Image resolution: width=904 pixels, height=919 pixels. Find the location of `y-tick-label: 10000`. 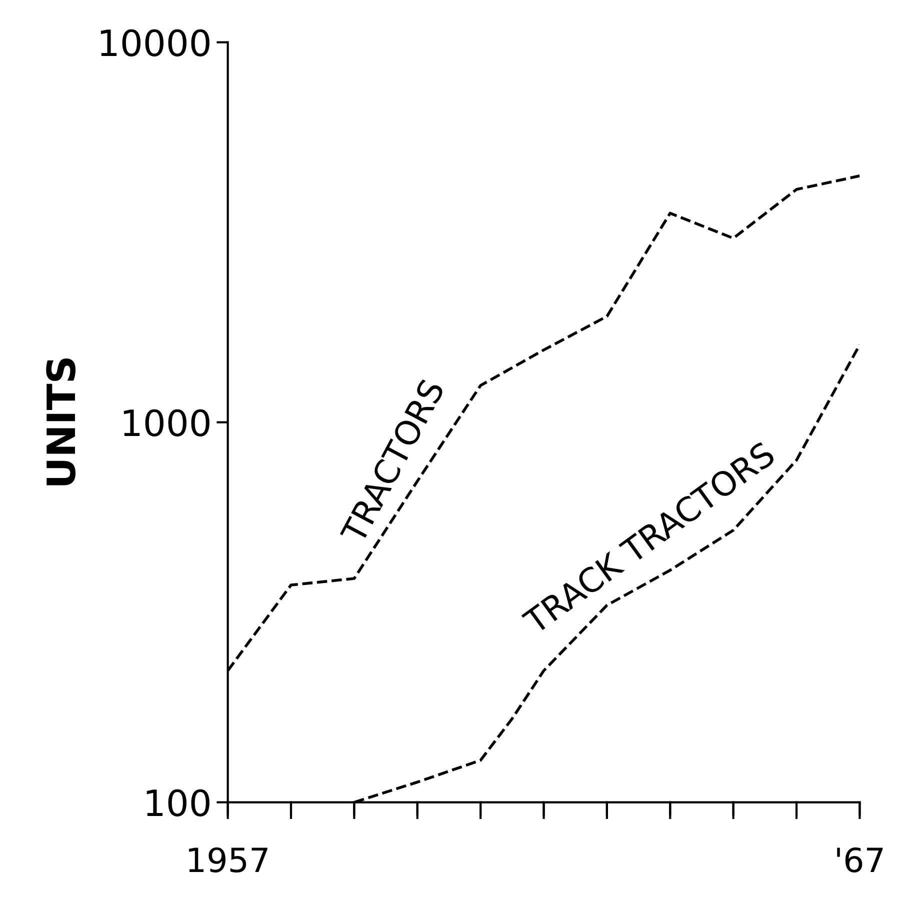

y-tick-label: 10000 is located at coordinates (155, 43).